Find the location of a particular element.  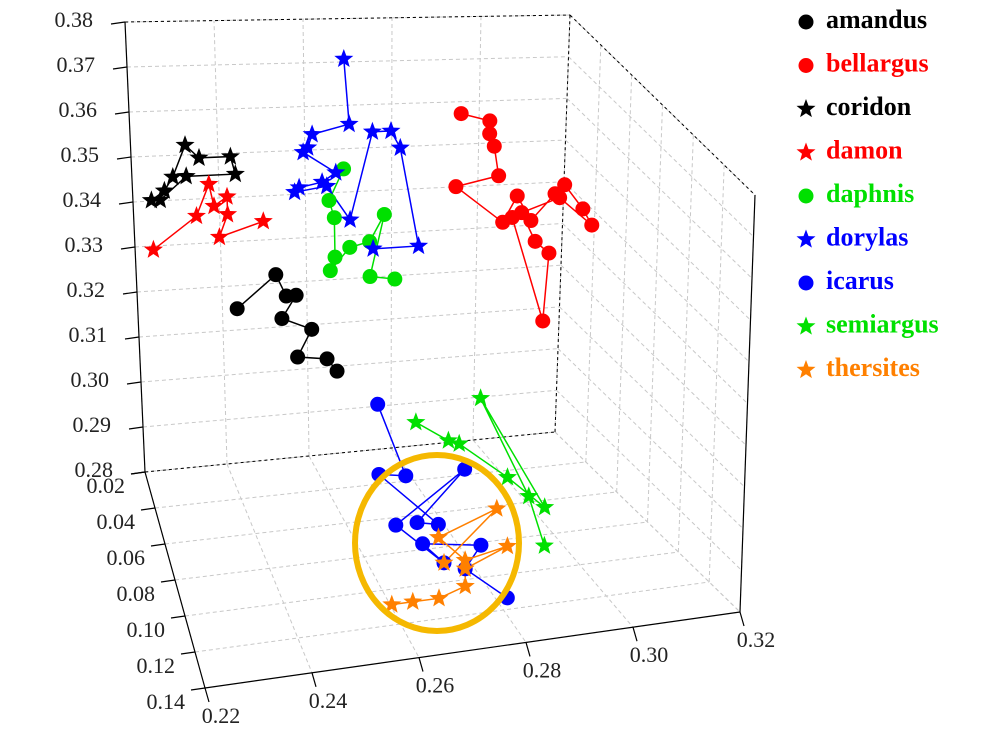

y-tick-label: 0.10 is located at coordinates (146, 629).